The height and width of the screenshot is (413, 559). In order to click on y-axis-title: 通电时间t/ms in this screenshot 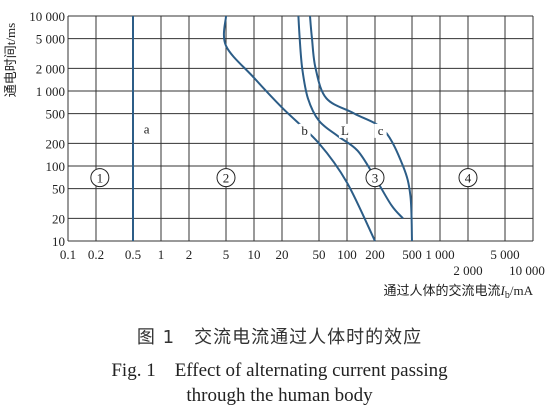, I will do `click(10, 60)`.